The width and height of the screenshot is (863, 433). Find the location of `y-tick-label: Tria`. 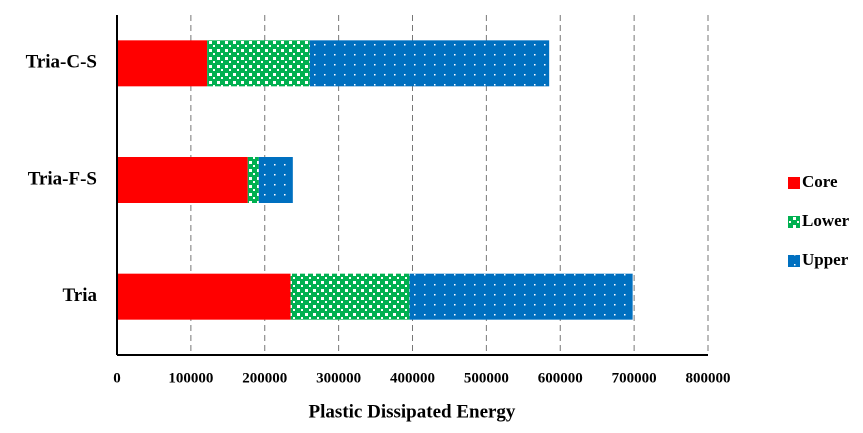

y-tick-label: Tria is located at coordinates (80, 295).